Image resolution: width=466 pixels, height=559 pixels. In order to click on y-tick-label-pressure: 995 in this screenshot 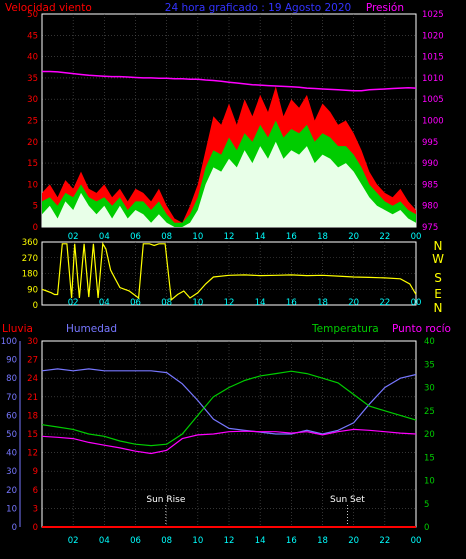, I will do `click(430, 143)`.